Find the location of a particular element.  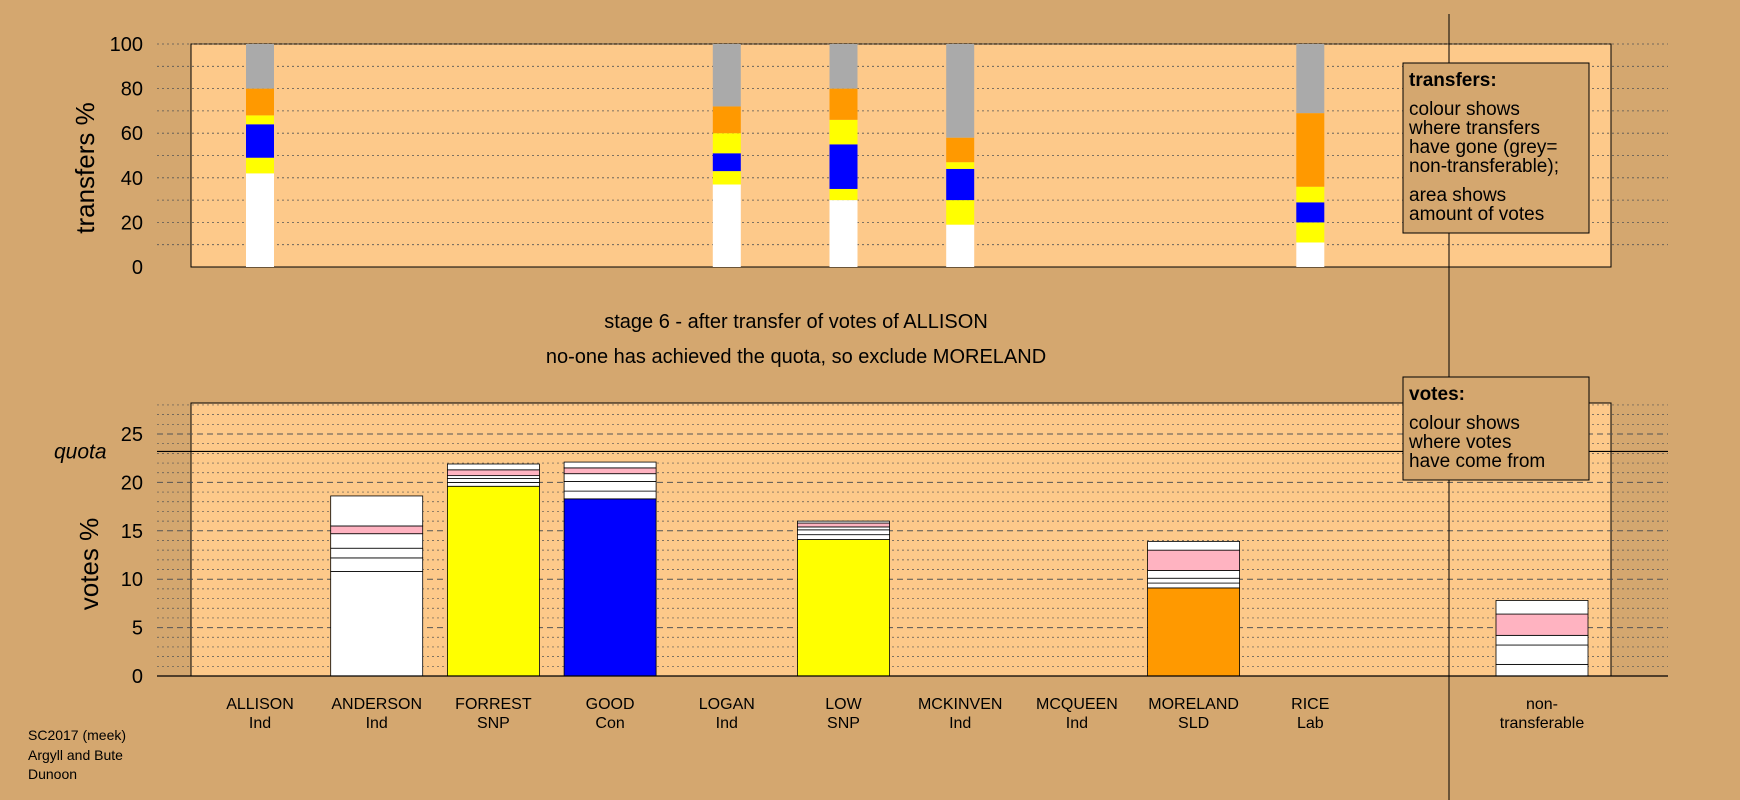

transfers-legend-line: amount of votes is located at coordinates (1476, 214).